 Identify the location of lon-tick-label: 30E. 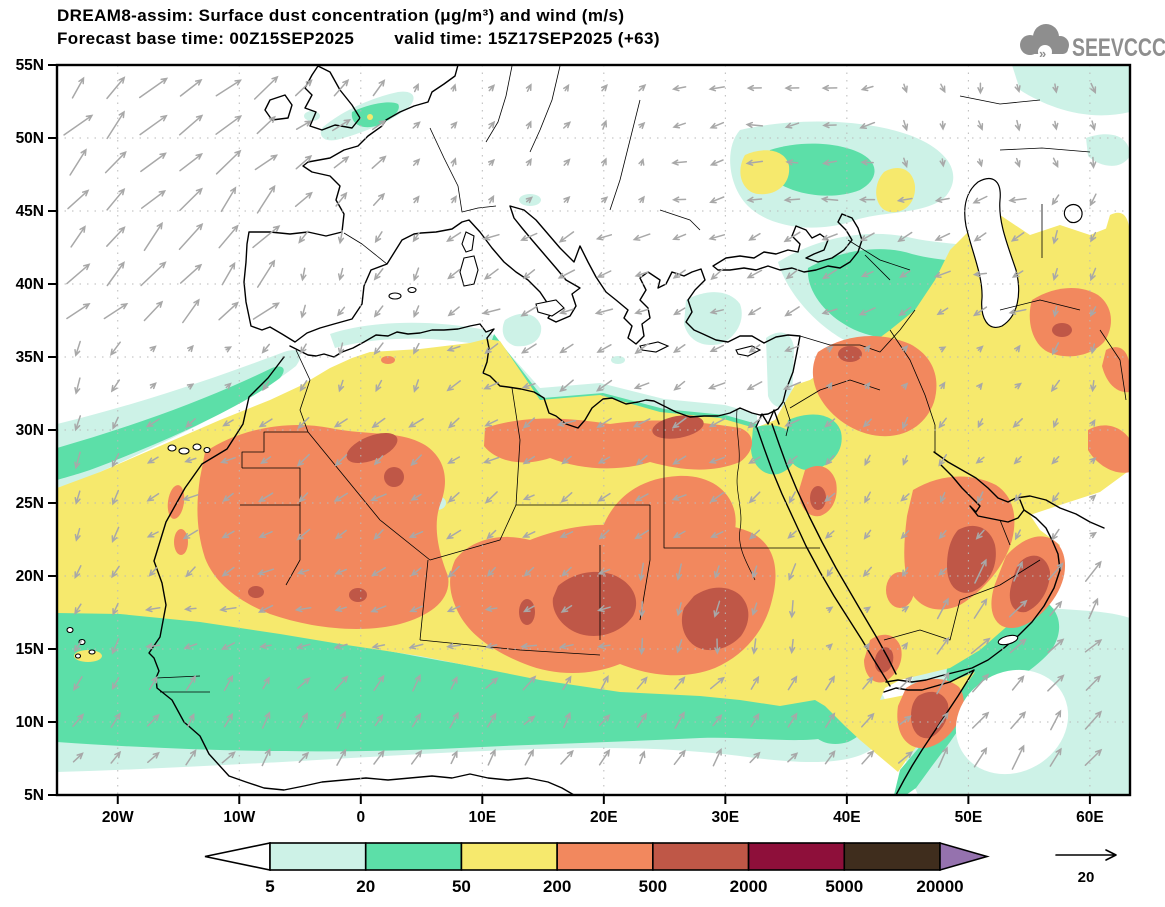
(726, 817).